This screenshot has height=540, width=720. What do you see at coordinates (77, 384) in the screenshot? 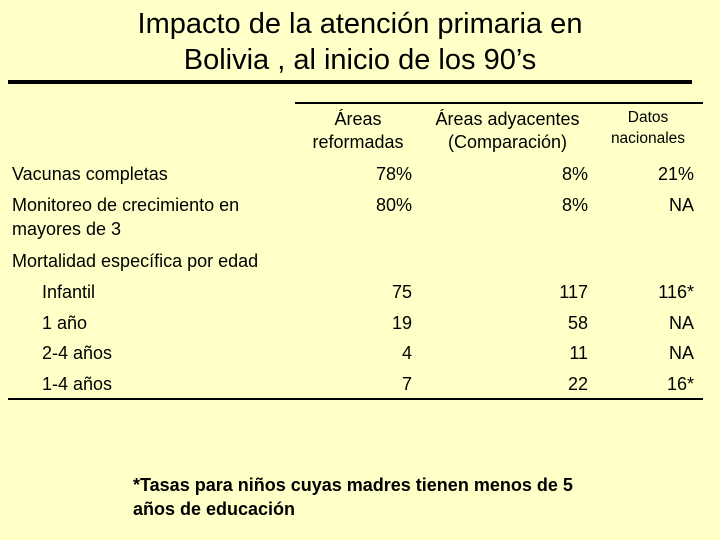
I see `row-label: 1-4 años` at bounding box center [77, 384].